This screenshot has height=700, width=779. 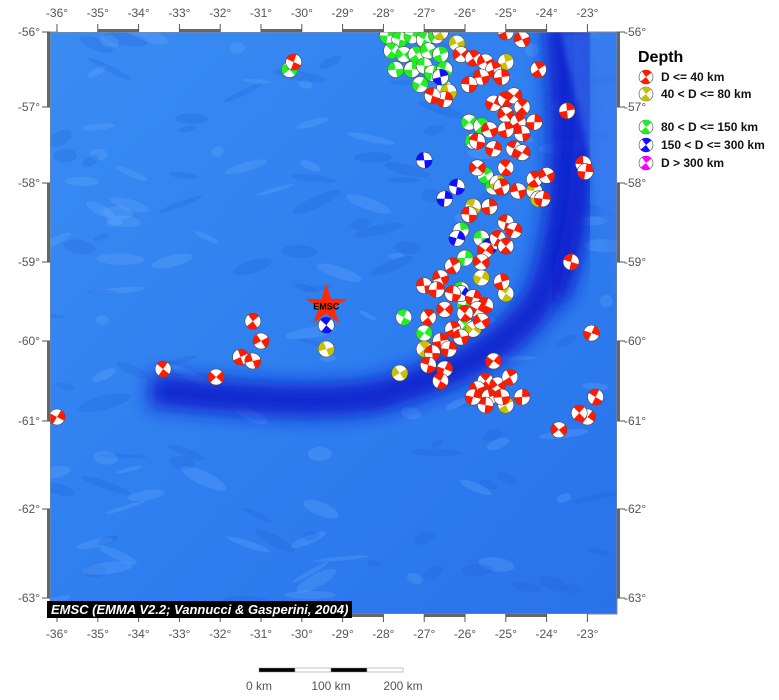 I want to click on lat-tick-label-right: -59°, so click(x=635, y=262).